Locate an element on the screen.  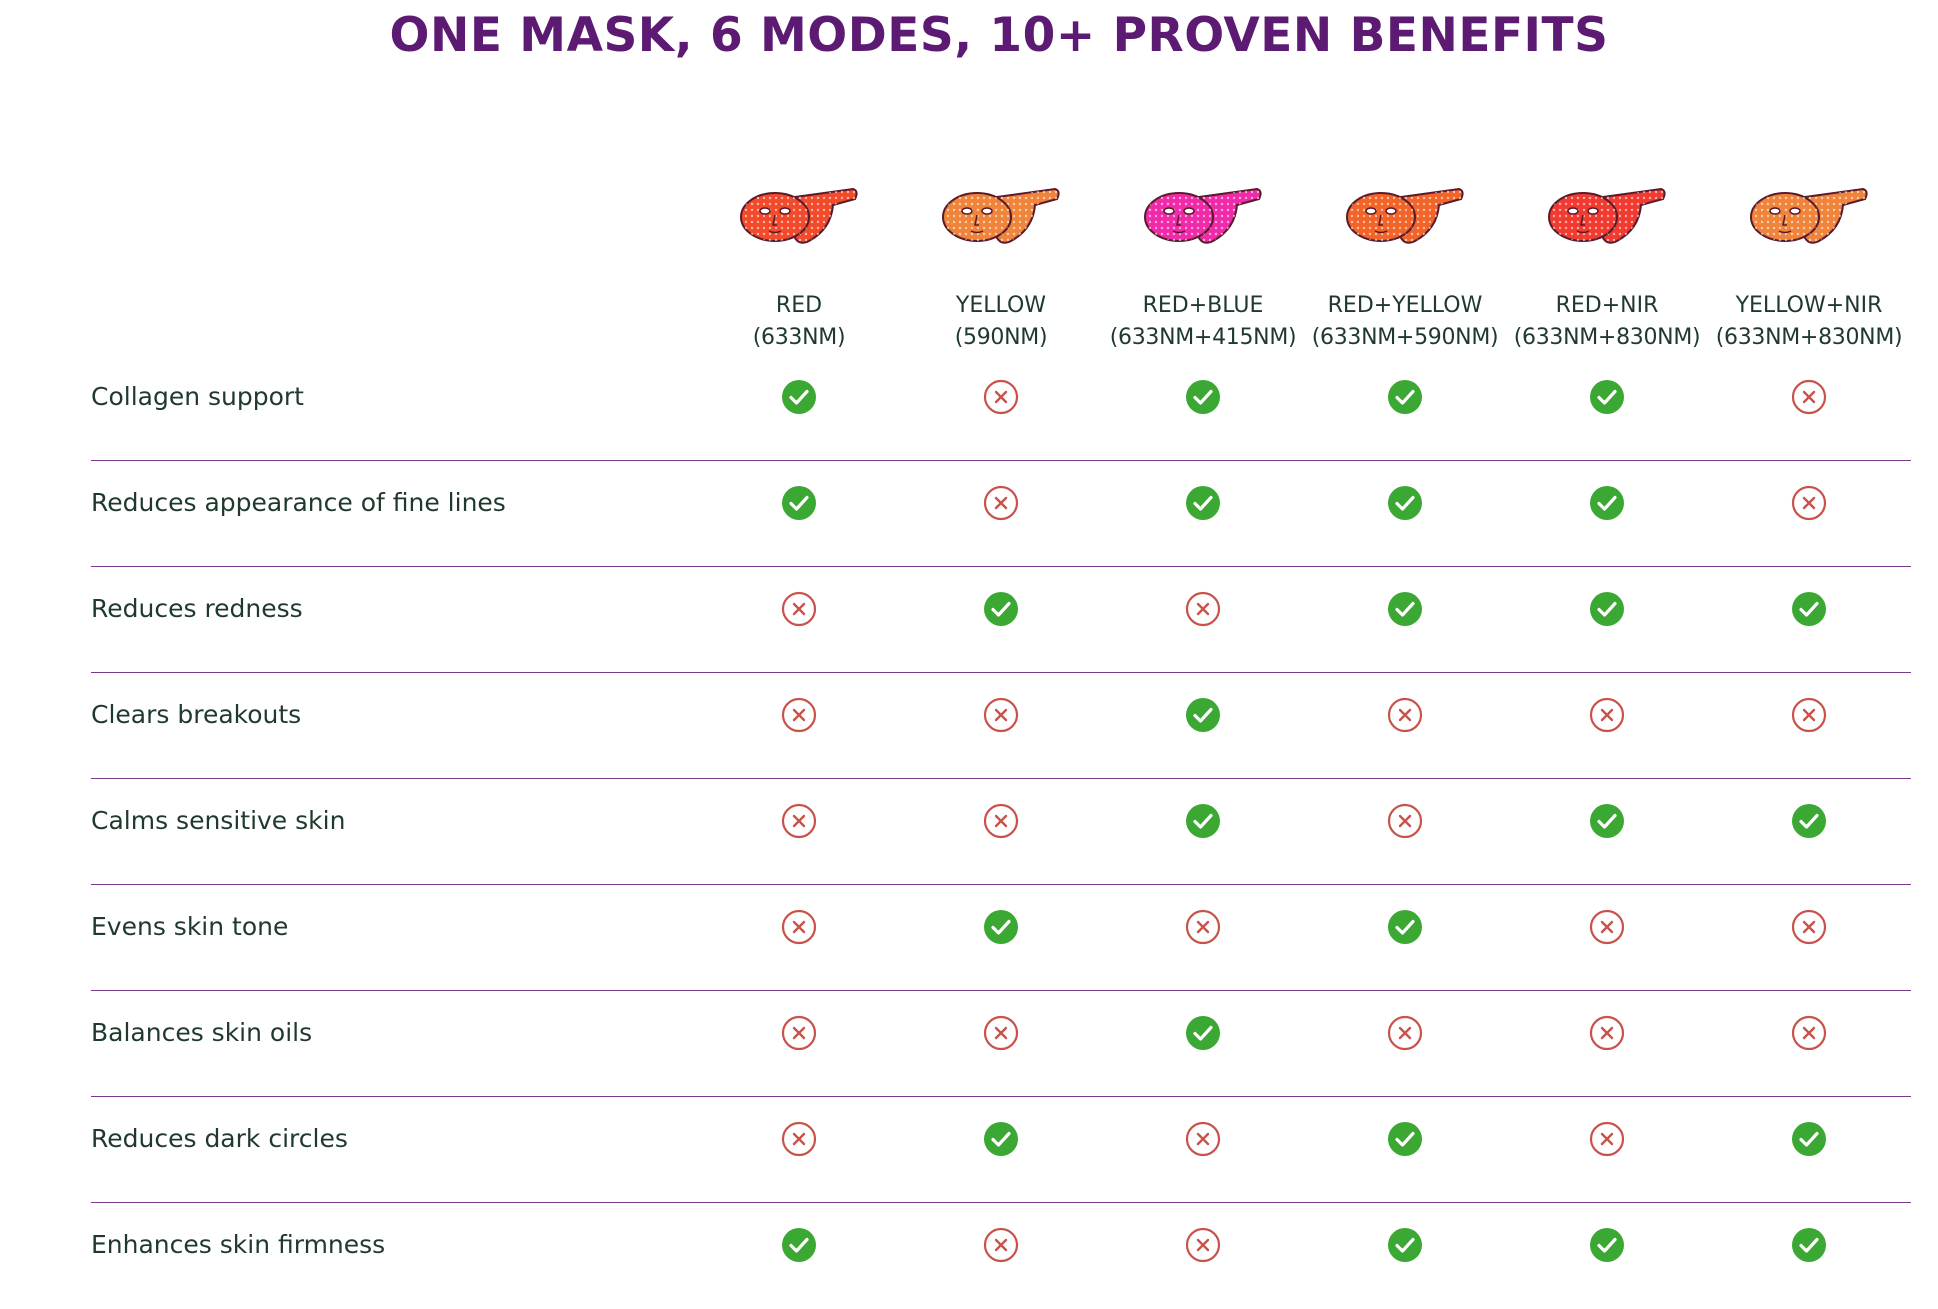
table-row: Reduces redness is located at coordinates (1001, 620).